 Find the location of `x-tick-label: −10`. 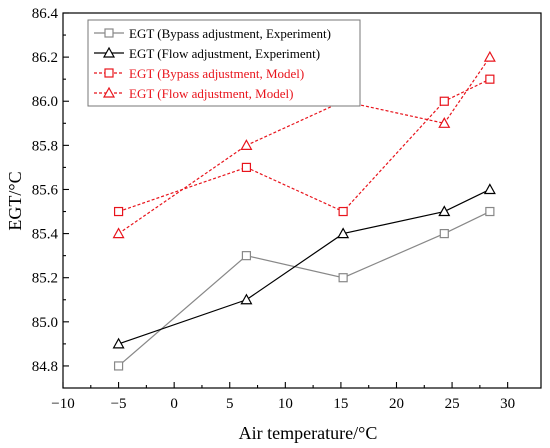

x-tick-label: −10 is located at coordinates (62, 404).